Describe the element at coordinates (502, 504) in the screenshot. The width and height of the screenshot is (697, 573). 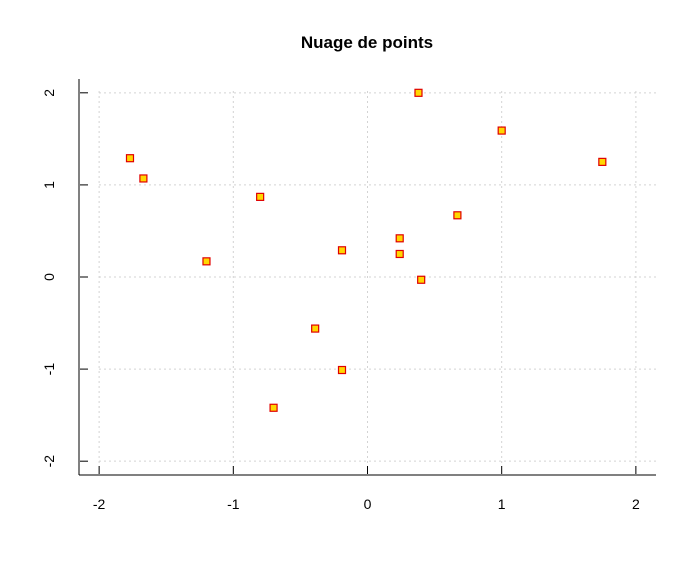
I see `x-tick-label: 1` at that location.